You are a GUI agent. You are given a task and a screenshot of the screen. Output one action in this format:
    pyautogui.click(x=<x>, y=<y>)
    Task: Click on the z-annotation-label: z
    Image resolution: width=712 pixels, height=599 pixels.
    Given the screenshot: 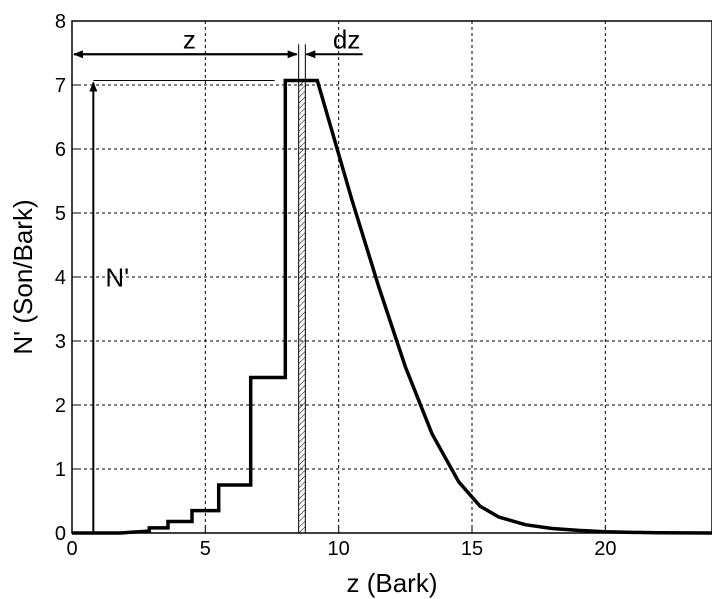 What is the action you would take?
    pyautogui.click(x=189, y=39)
    